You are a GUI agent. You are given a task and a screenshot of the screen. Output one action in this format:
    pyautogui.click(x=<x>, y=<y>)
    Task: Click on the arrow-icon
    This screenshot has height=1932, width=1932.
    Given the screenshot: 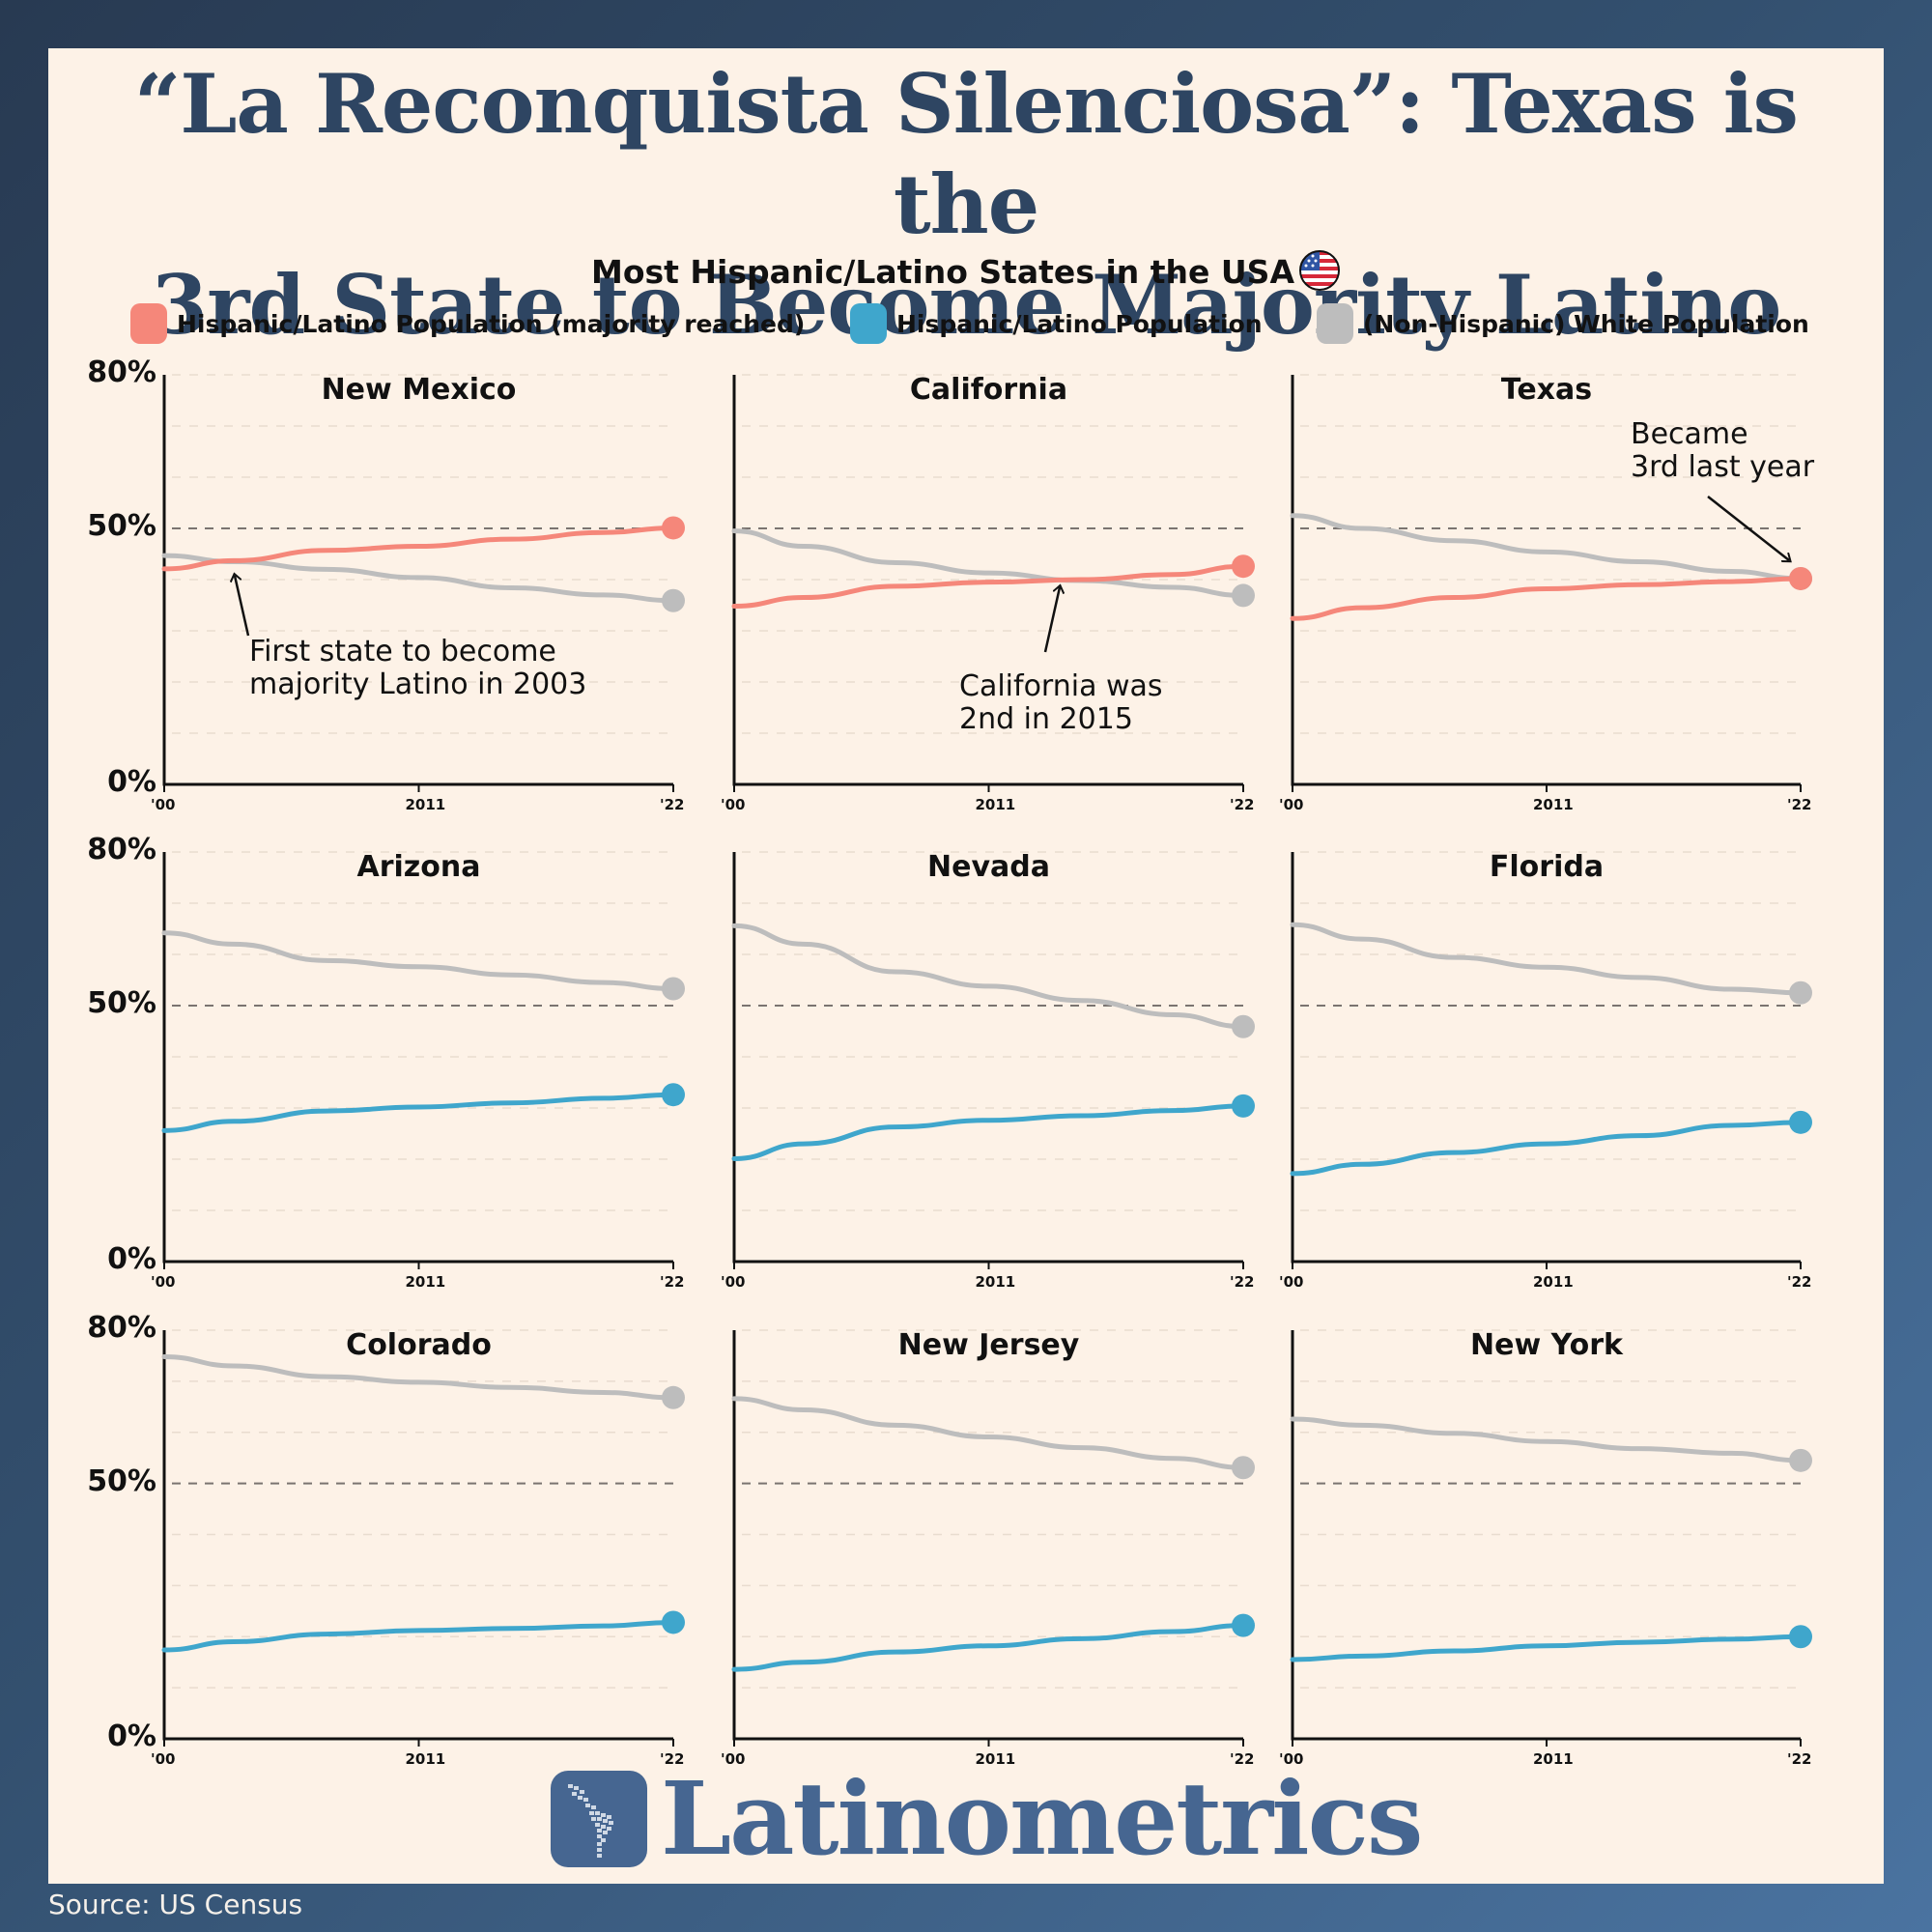 What is the action you would take?
    pyautogui.click(x=1051, y=620)
    